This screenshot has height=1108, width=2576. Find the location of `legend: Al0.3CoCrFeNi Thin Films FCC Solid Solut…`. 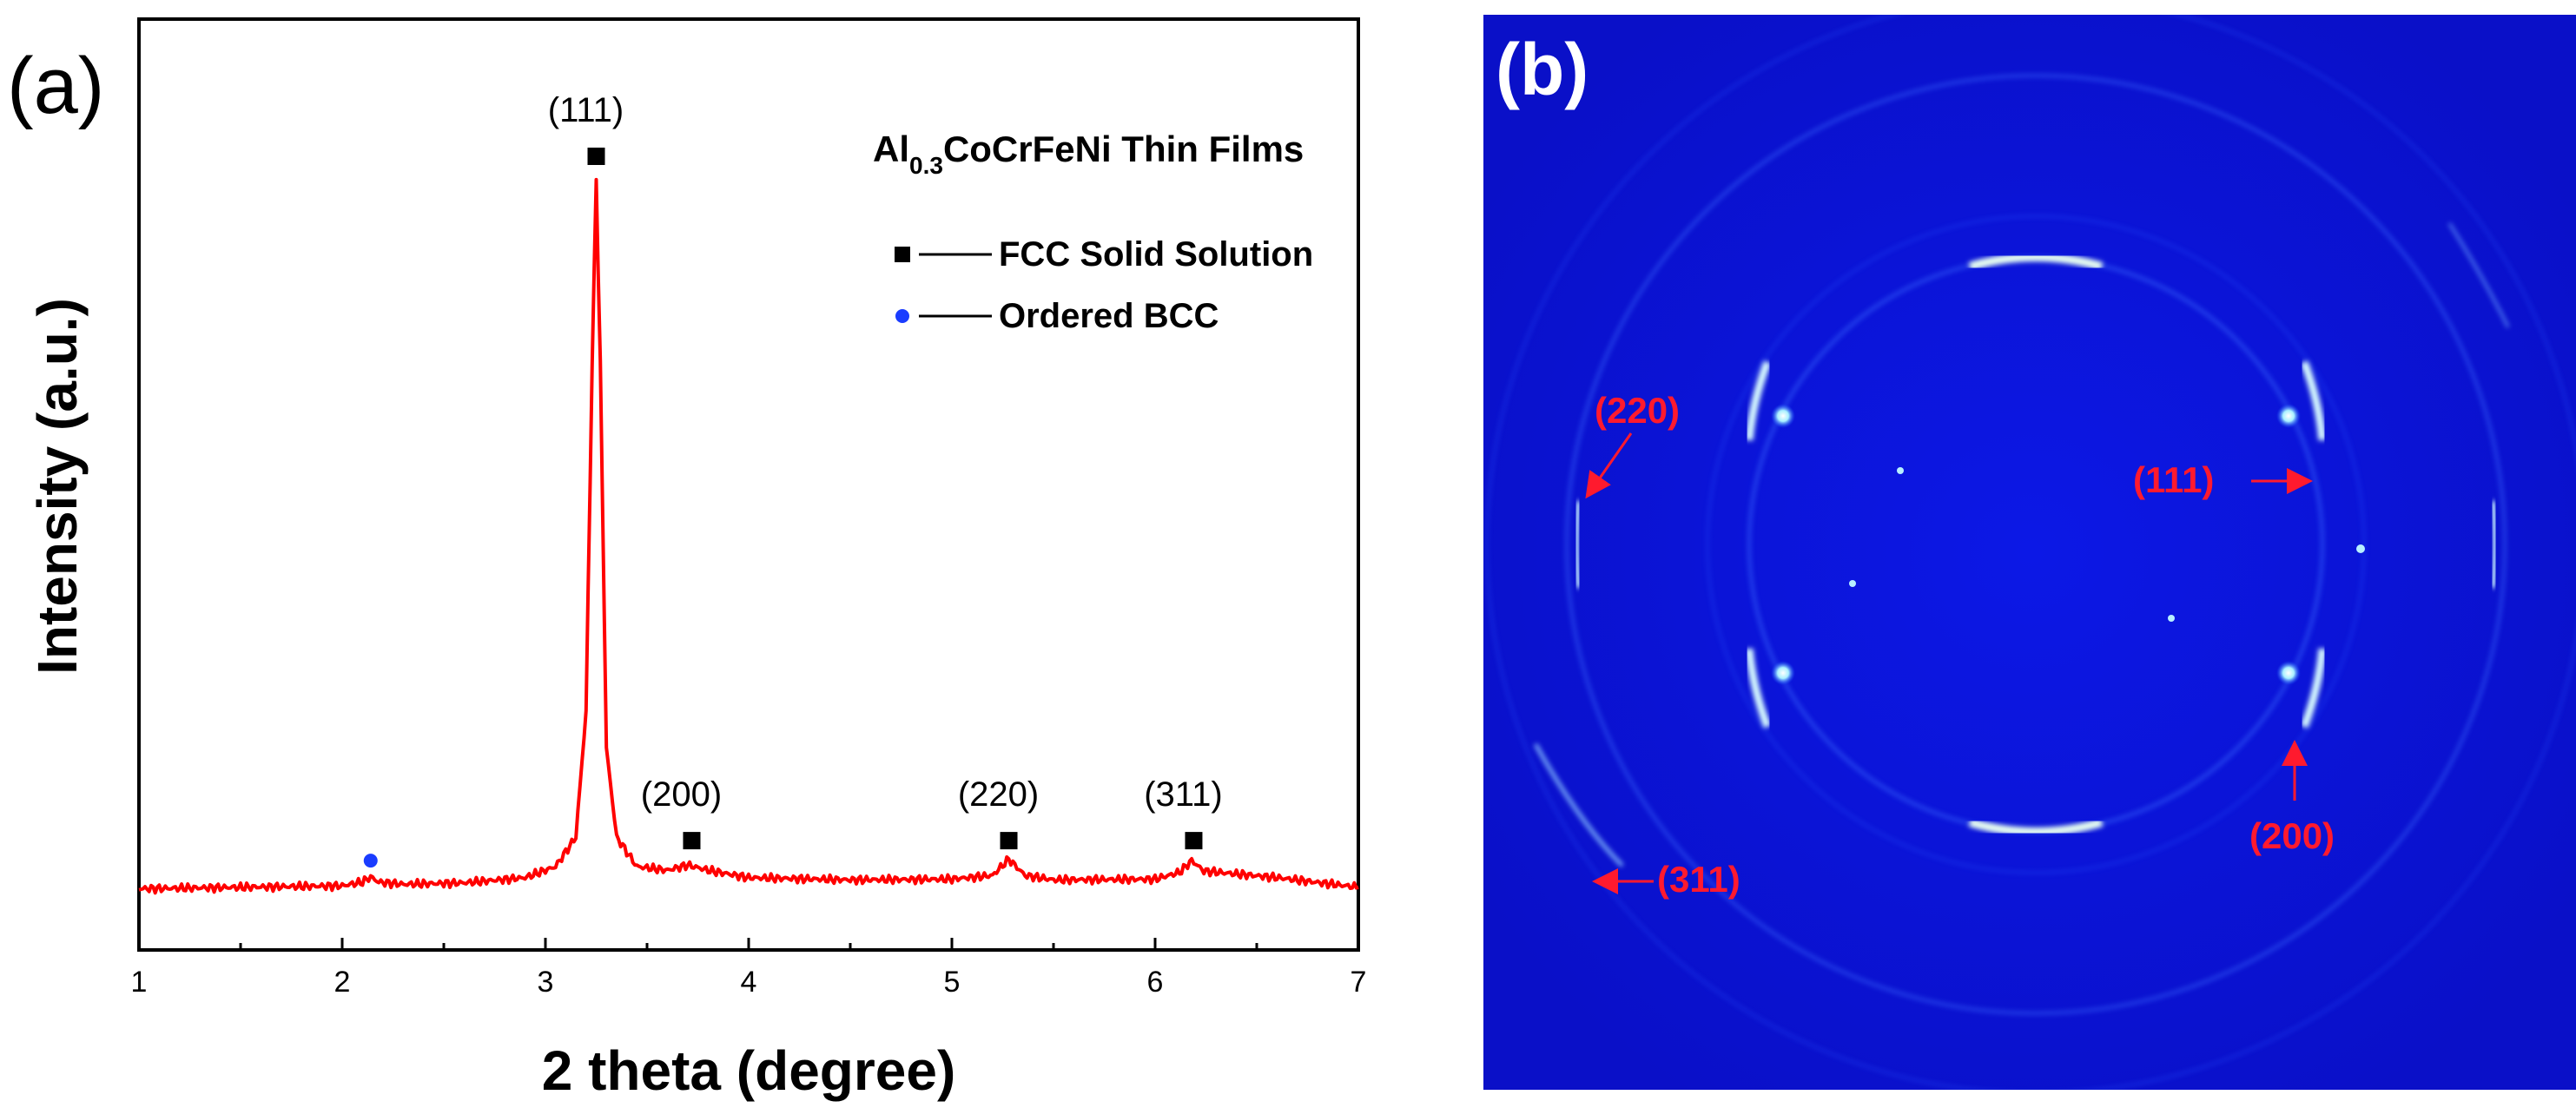

legend: Al0.3CoCrFeNi Thin Films FCC Solid Solut… is located at coordinates (1093, 232).